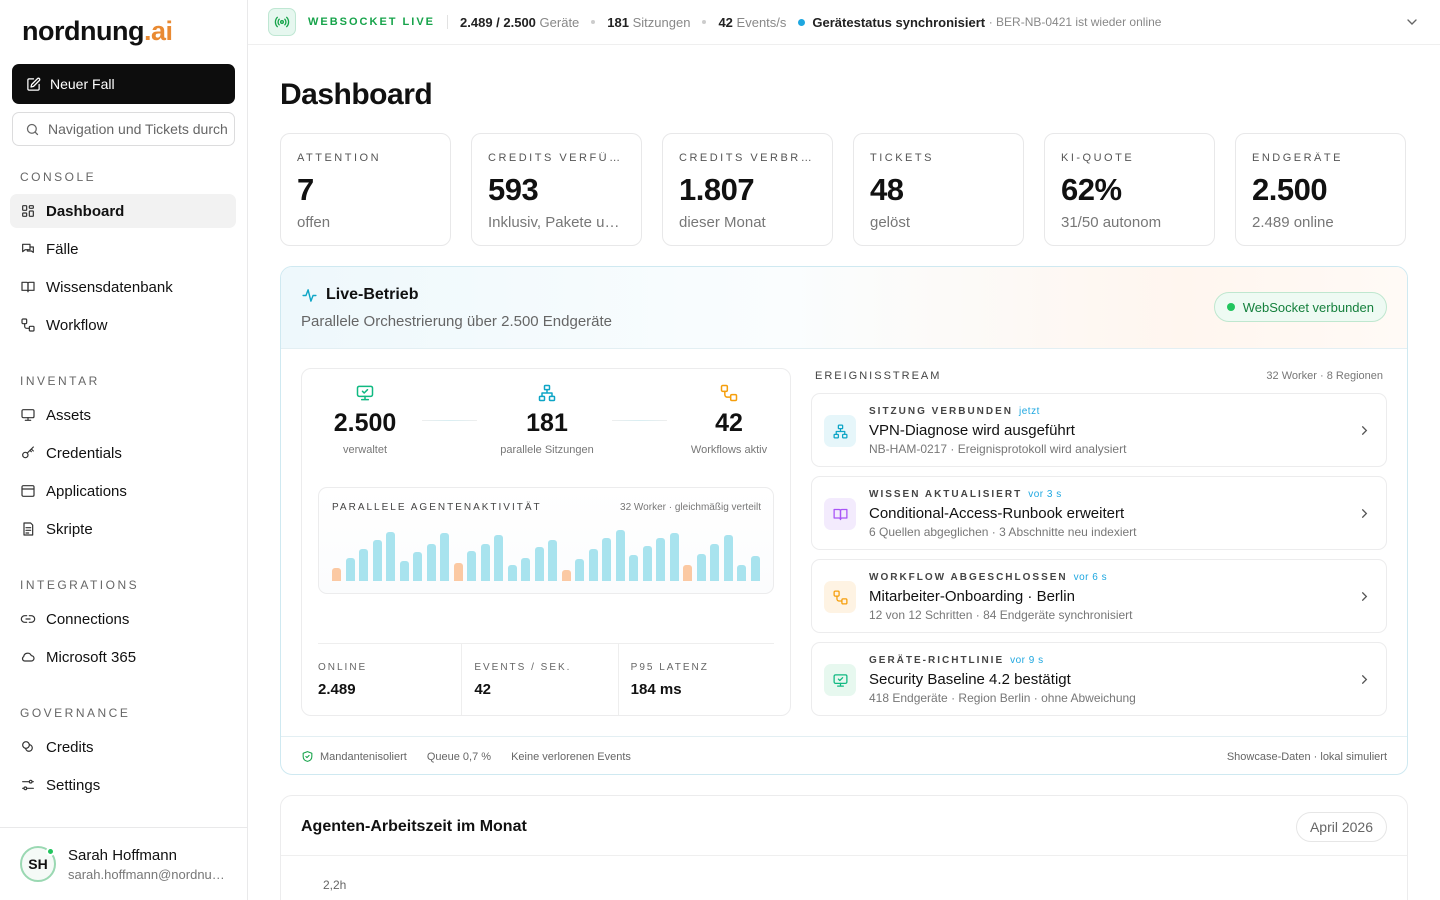 The image size is (1440, 900). I want to click on sidebar-item-workflow: Workflow, so click(123, 325).